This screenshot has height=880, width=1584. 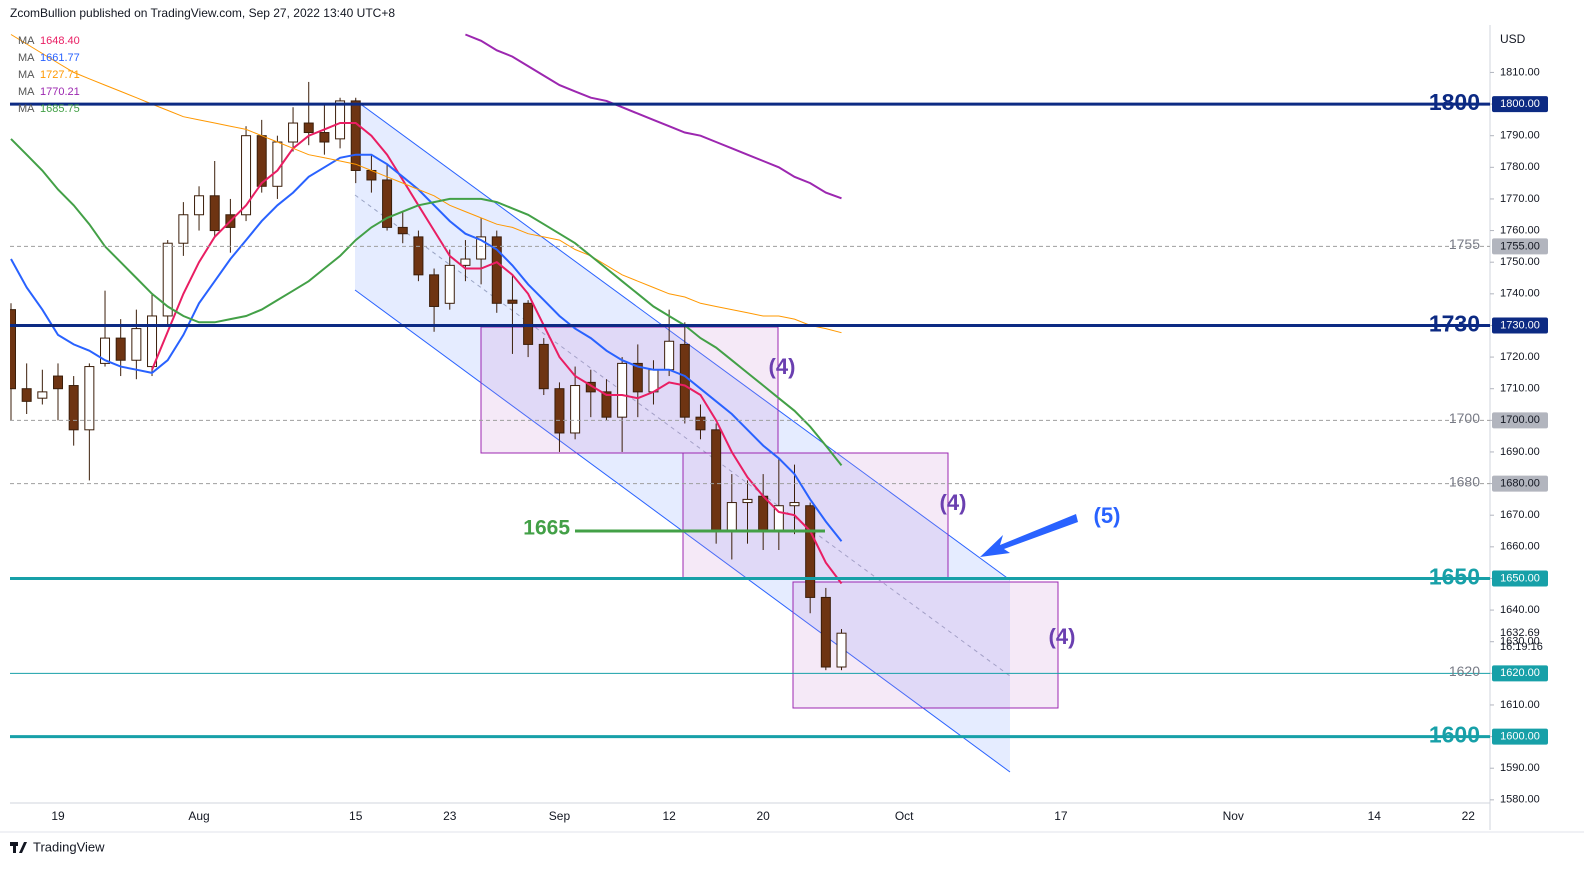 I want to click on x-tick-label: 12, so click(x=669, y=816).